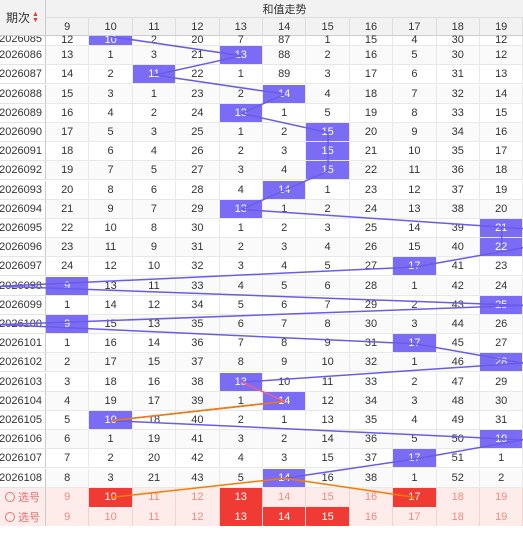 The image size is (523, 537). I want to click on trend-cell: 12, so click(501, 56).